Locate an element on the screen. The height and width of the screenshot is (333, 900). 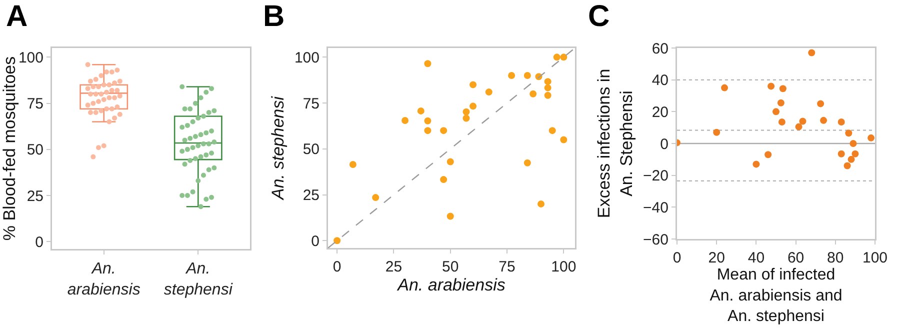
chart-title: B is located at coordinates (274, 16).